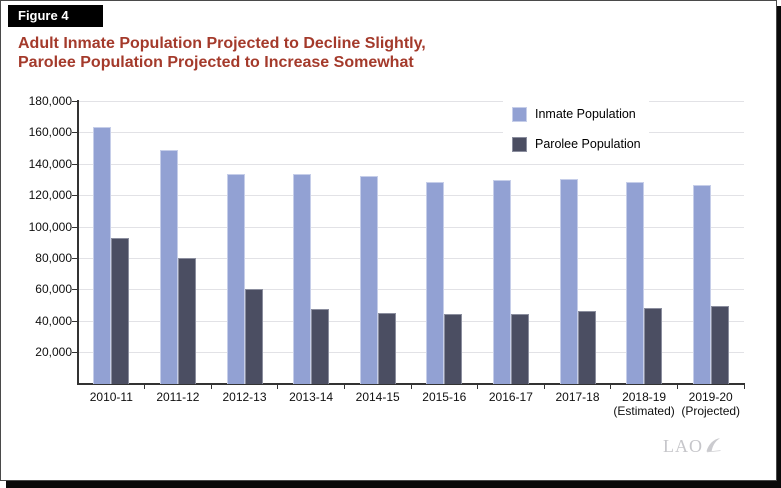 This screenshot has height=488, width=781. I want to click on x-axis-label-2016-17: 2016-17, so click(510, 397).